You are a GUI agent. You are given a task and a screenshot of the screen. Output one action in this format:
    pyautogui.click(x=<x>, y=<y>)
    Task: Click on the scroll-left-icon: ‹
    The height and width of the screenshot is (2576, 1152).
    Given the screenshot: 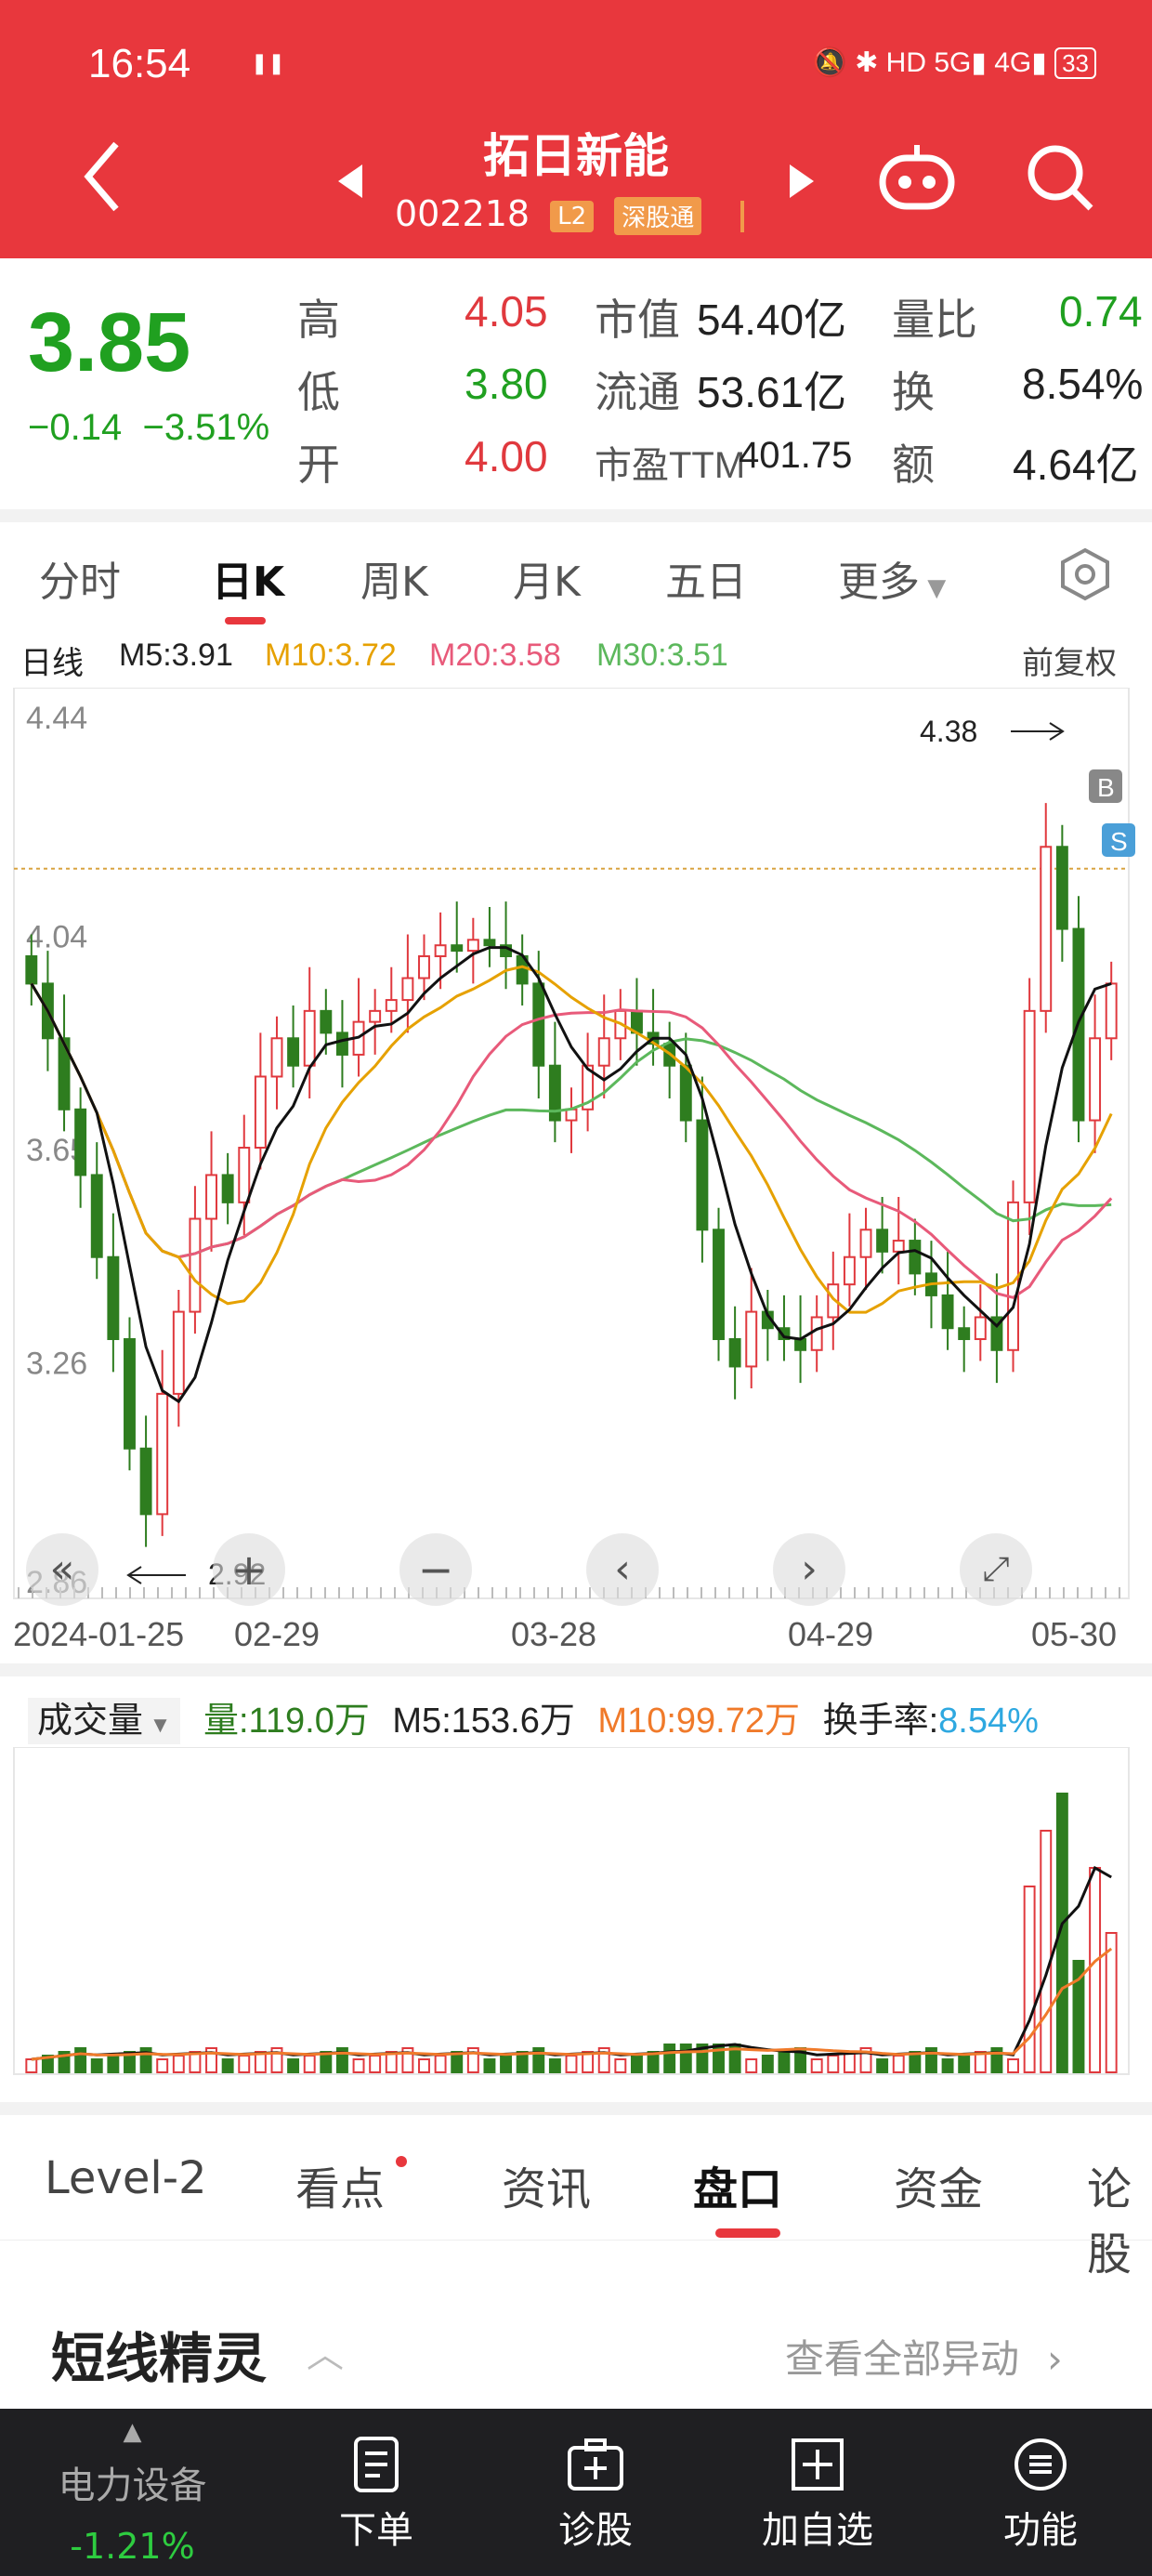 What is the action you would take?
    pyautogui.click(x=622, y=1569)
    